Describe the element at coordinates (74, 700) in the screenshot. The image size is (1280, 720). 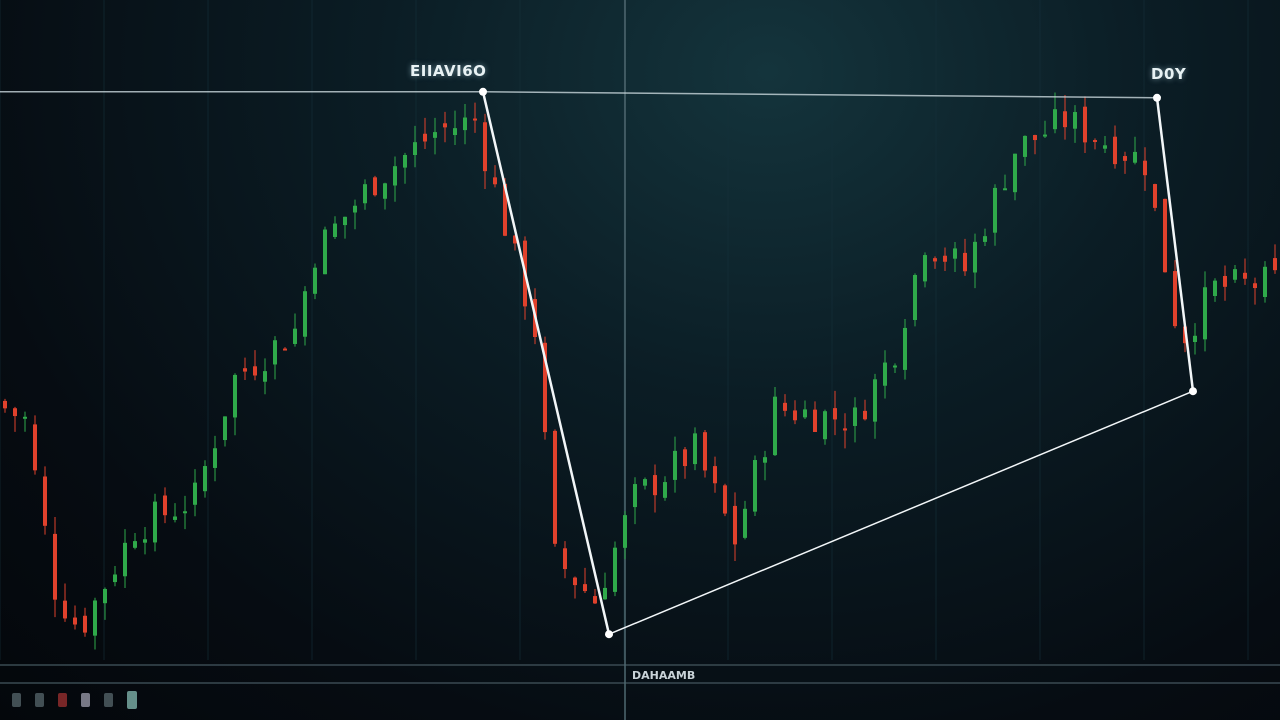
I see `toolbar` at that location.